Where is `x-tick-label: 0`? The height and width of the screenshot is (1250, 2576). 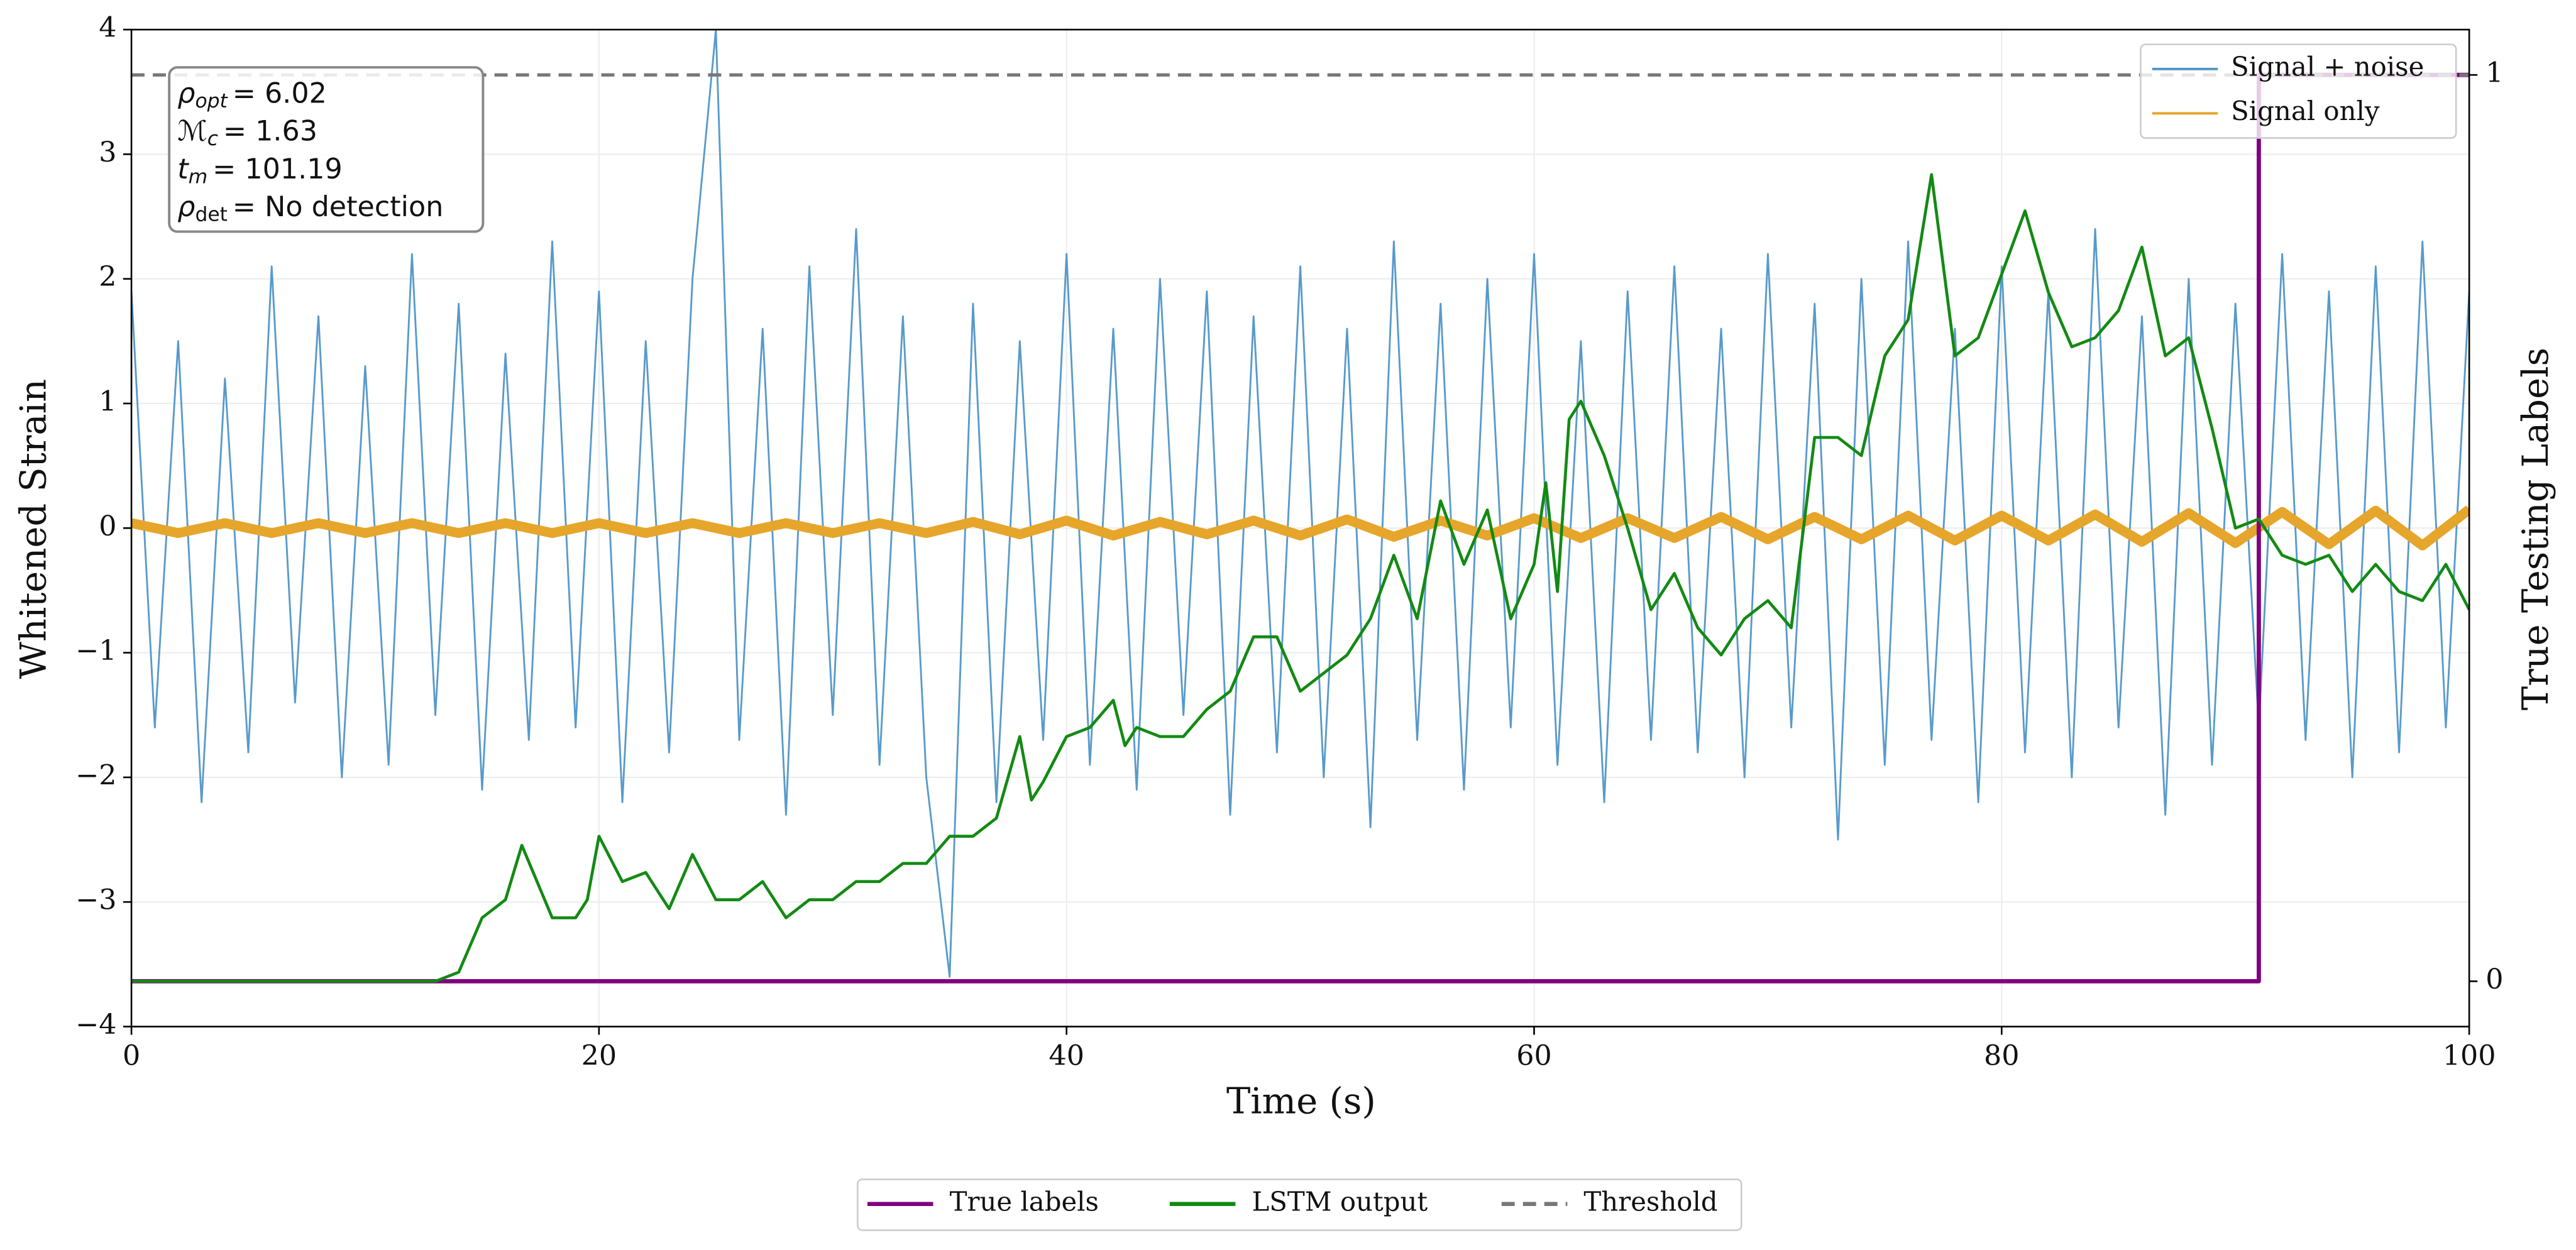
x-tick-label: 0 is located at coordinates (131, 1056).